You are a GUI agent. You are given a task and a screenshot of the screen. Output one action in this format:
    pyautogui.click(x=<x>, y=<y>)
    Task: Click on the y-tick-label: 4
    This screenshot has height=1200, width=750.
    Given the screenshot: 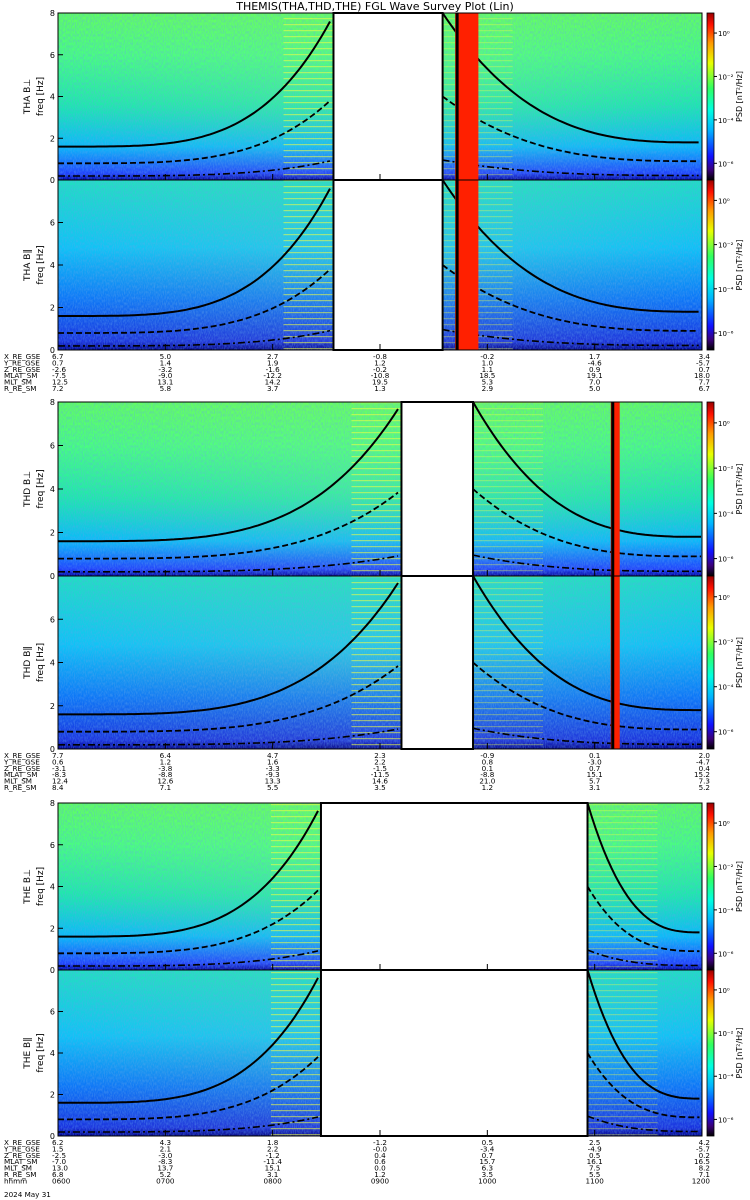 What is the action you would take?
    pyautogui.click(x=52, y=663)
    